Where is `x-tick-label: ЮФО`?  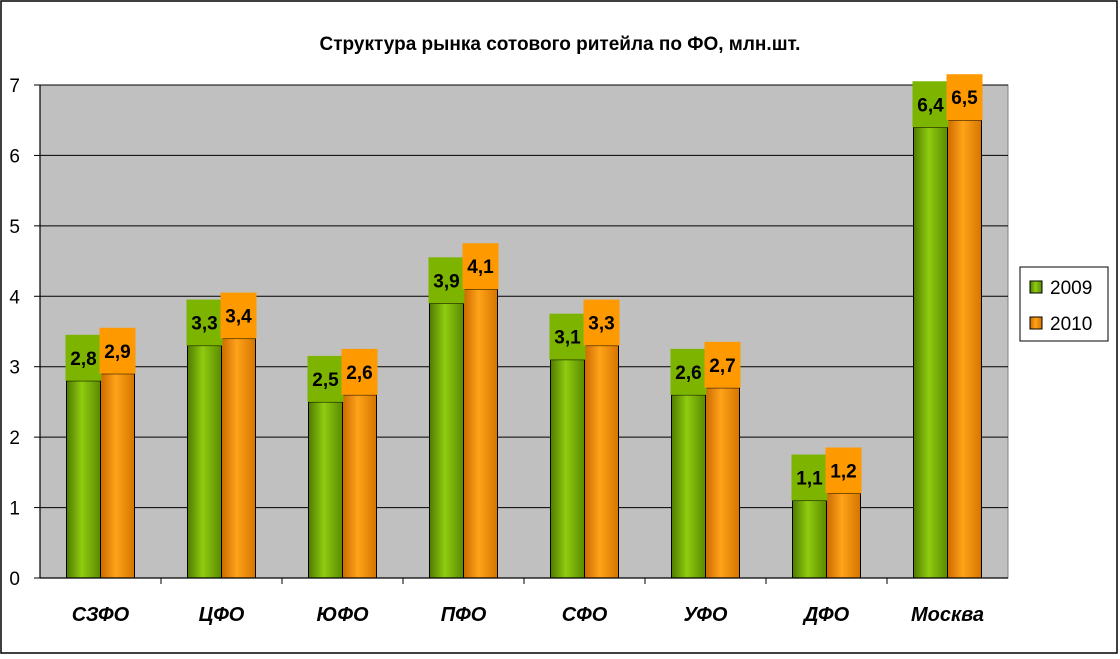
x-tick-label: ЮФО is located at coordinates (342, 615).